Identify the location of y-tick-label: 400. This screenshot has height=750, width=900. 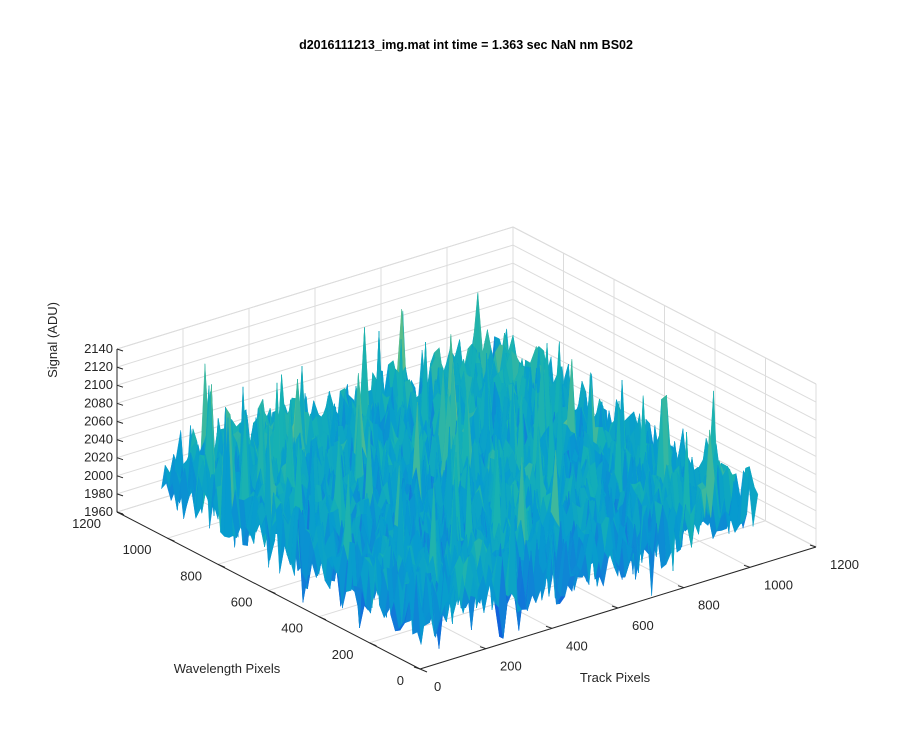
(292, 628).